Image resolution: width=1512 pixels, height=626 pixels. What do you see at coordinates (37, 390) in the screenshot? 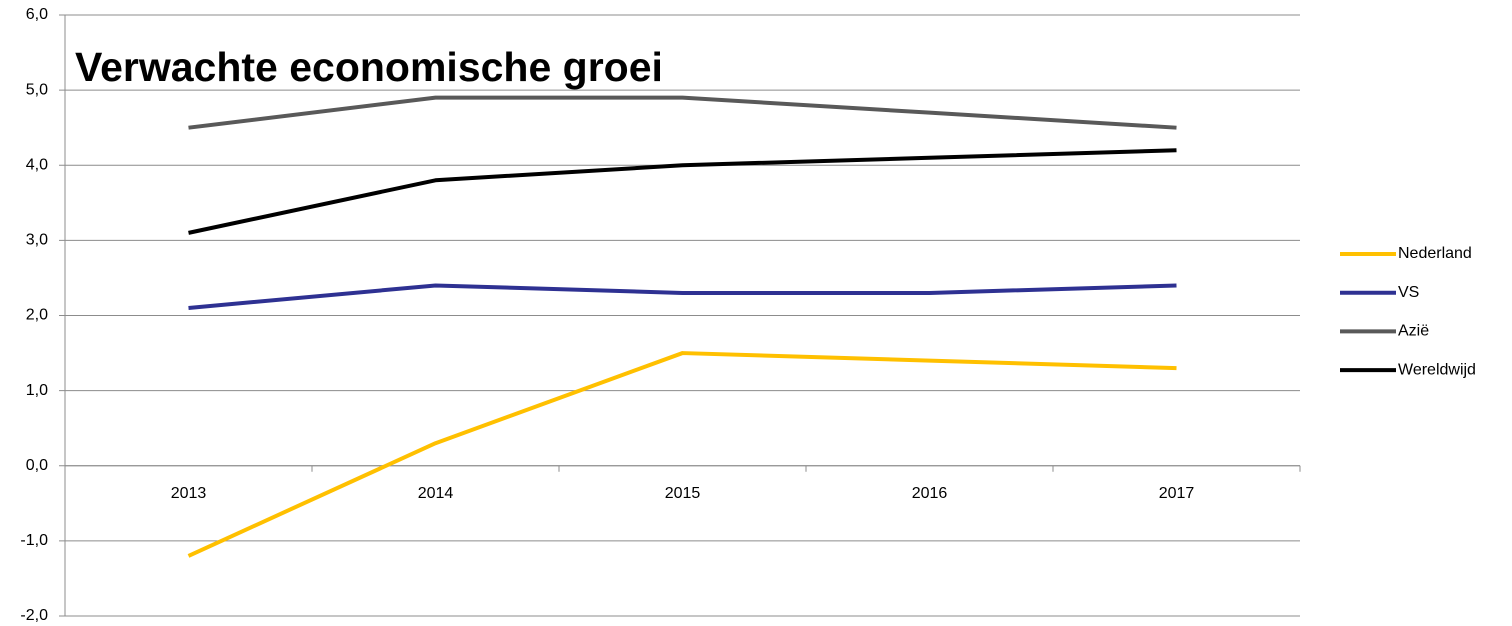
I see `y-tick-label: 1,0` at bounding box center [37, 390].